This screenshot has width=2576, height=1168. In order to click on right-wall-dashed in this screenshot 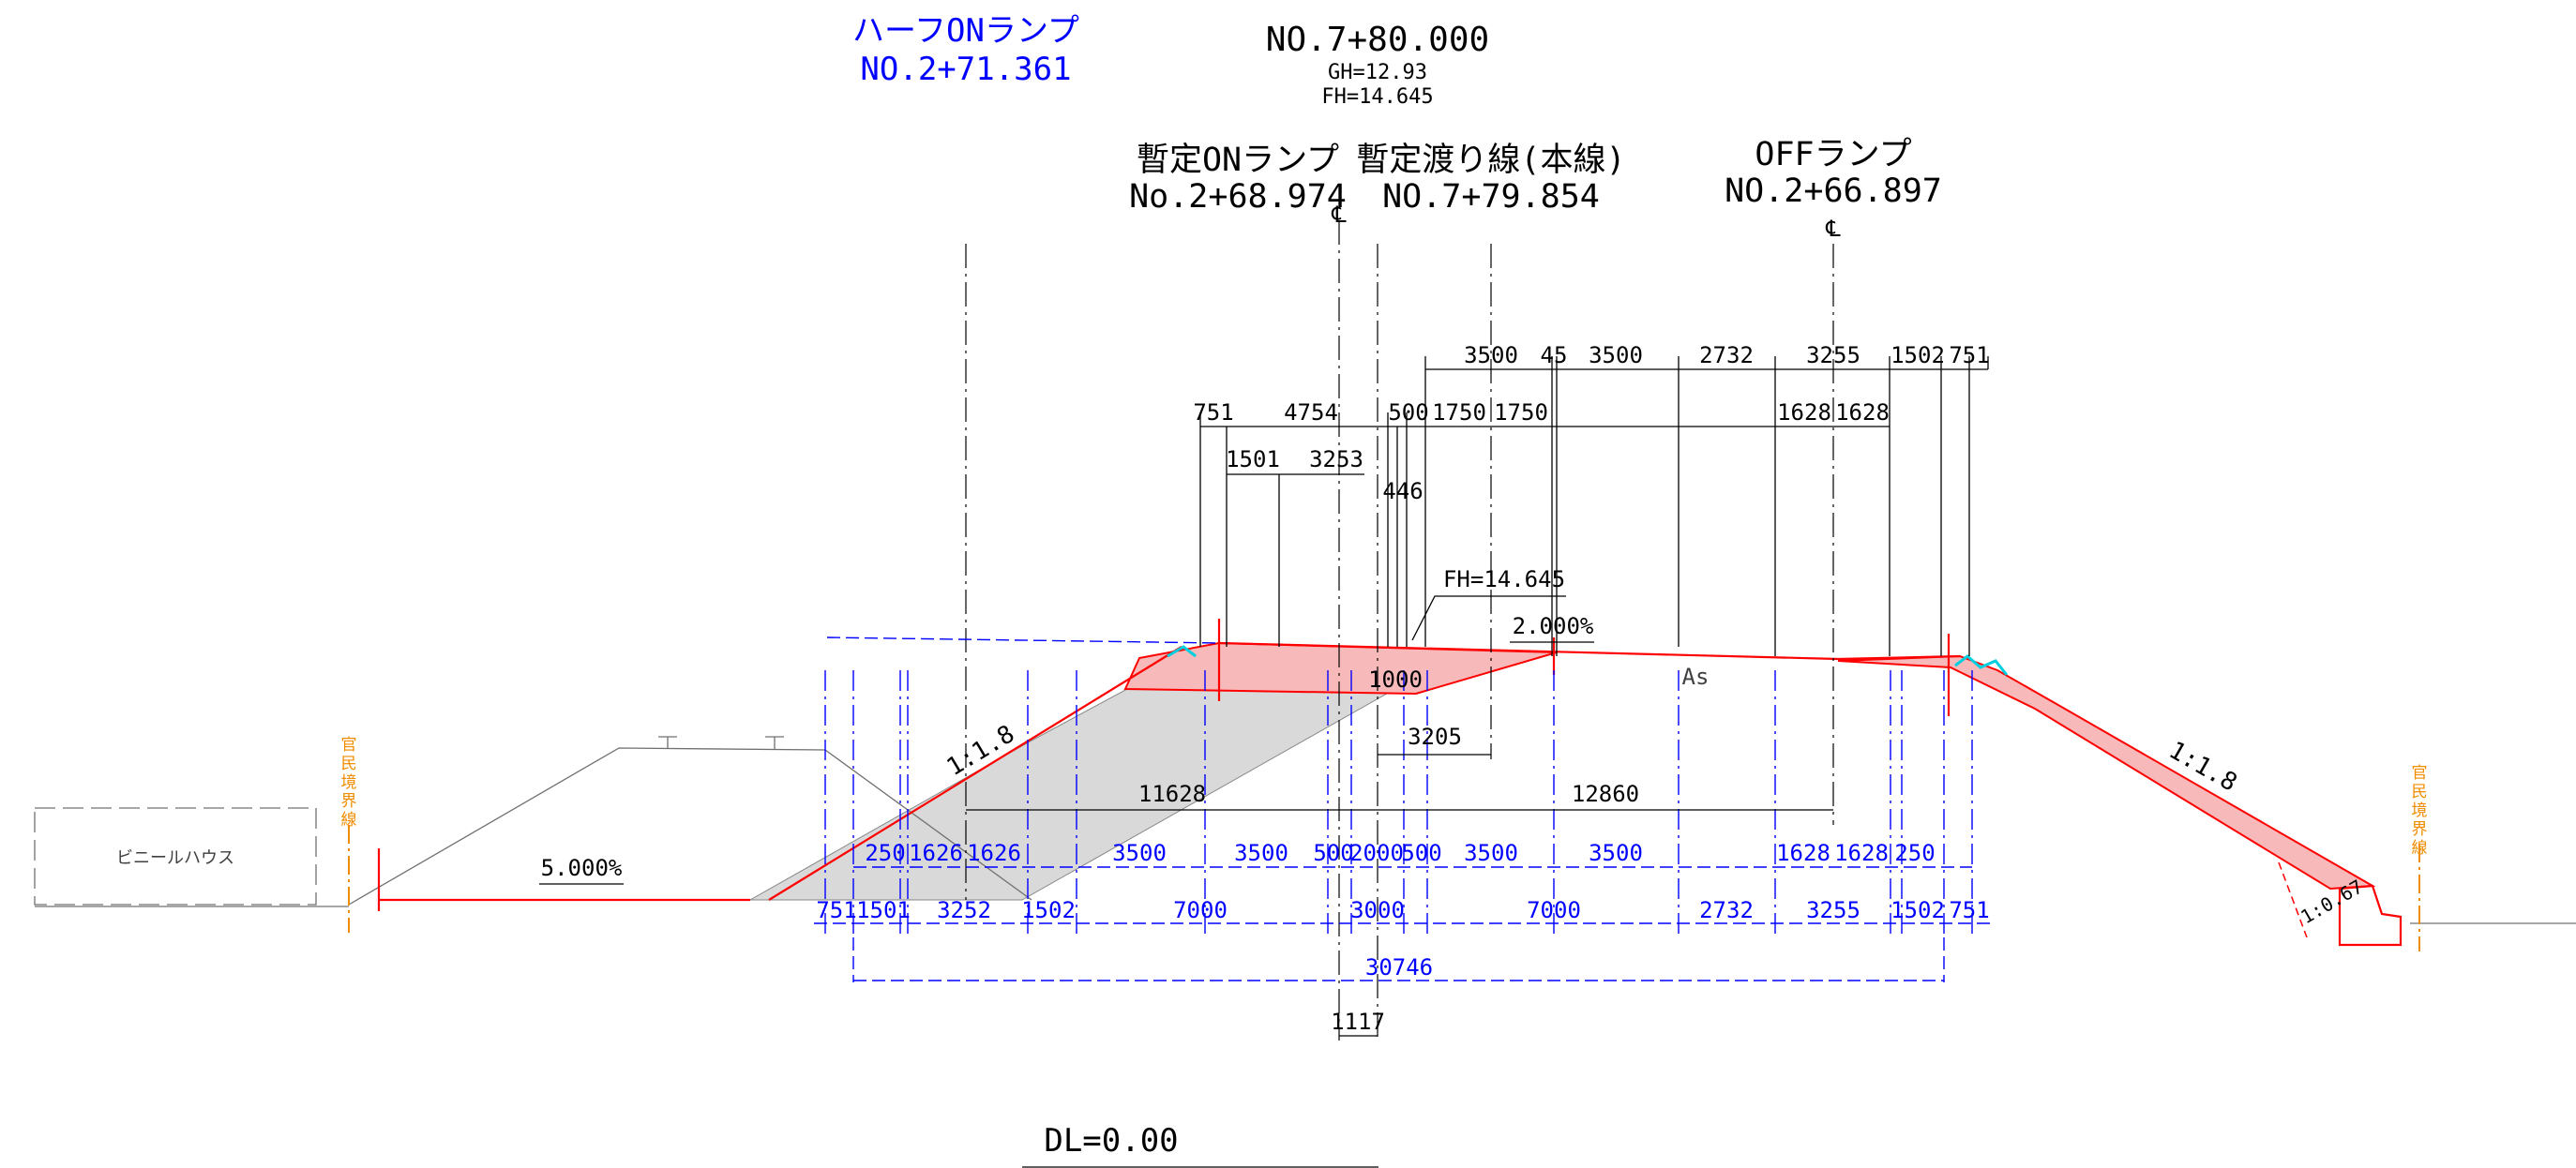, I will do `click(2293, 900)`.